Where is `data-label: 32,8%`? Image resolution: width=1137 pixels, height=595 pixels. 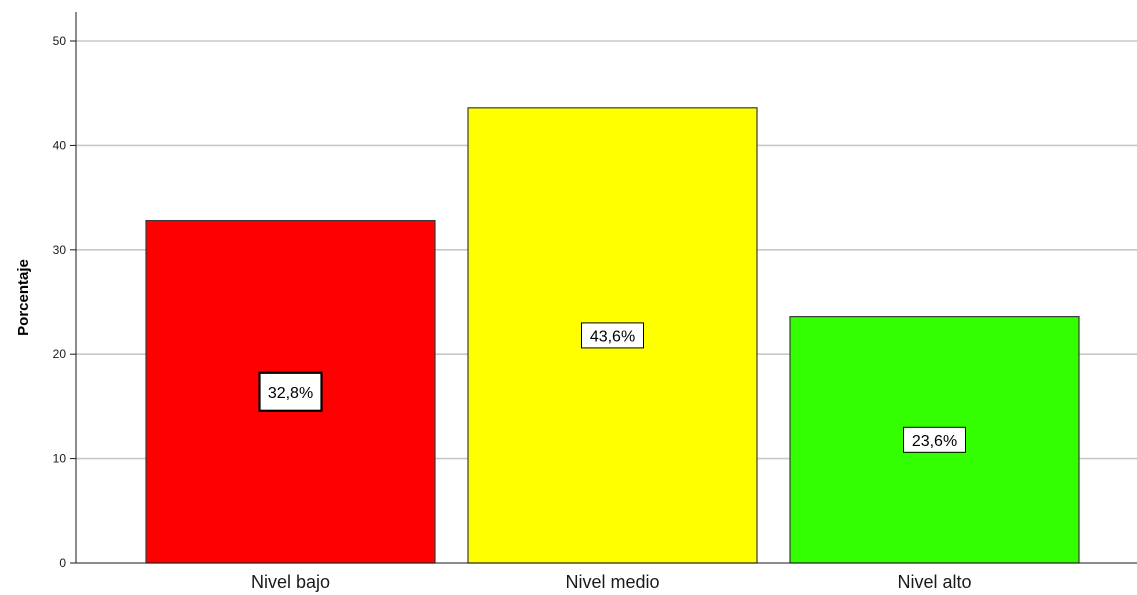 data-label: 32,8% is located at coordinates (290, 393).